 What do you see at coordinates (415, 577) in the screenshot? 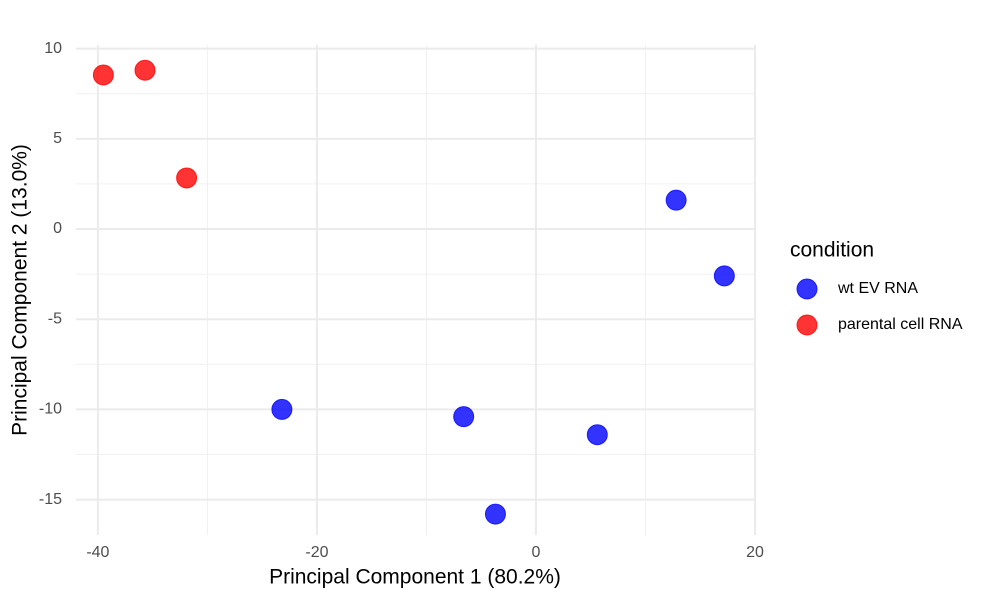
I see `x-axis-label: Principal Component 1 (80.2%)` at bounding box center [415, 577].